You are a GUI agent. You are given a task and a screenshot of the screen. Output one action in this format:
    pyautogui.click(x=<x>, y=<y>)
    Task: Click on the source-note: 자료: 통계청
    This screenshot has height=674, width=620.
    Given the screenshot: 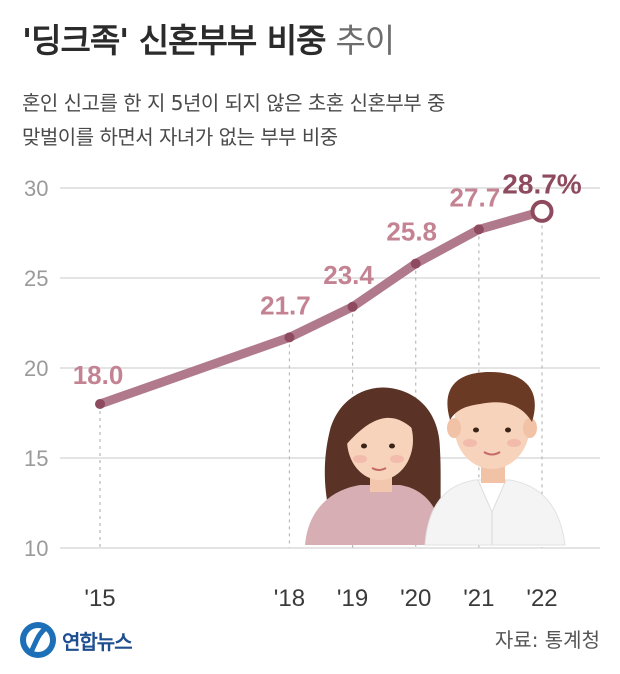 What is the action you would take?
    pyautogui.click(x=547, y=640)
    